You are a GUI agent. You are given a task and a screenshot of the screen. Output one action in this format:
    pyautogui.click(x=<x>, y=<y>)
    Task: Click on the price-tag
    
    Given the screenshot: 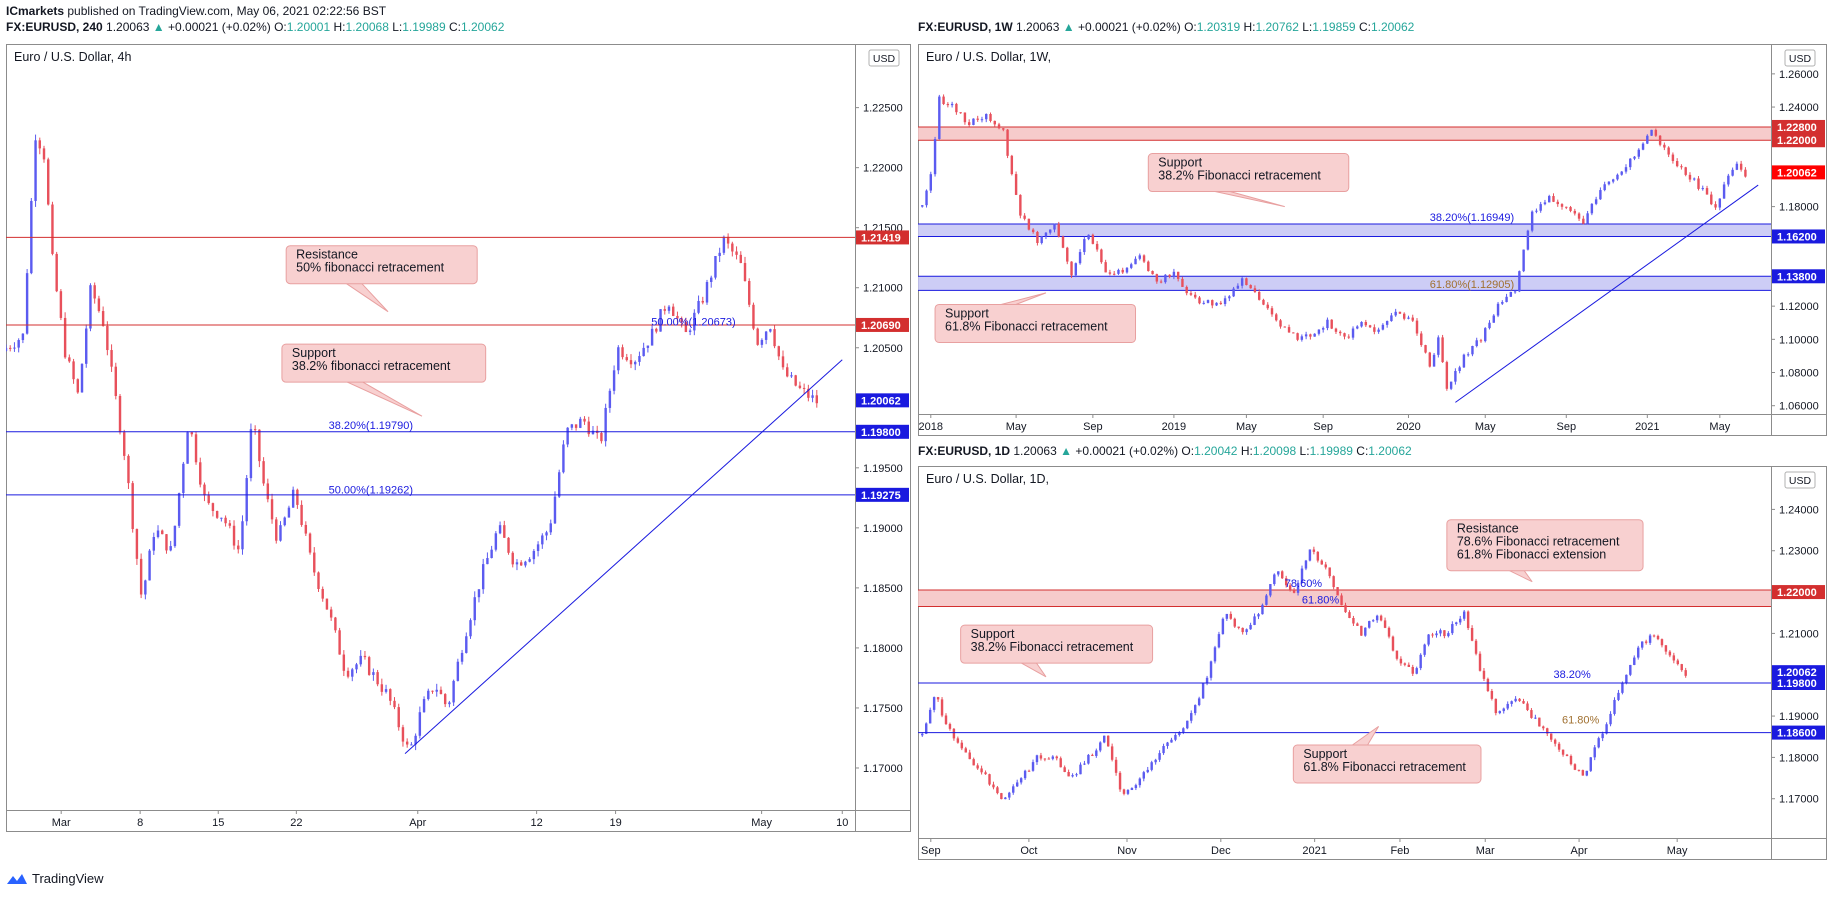 What is the action you would take?
    pyautogui.click(x=1798, y=172)
    